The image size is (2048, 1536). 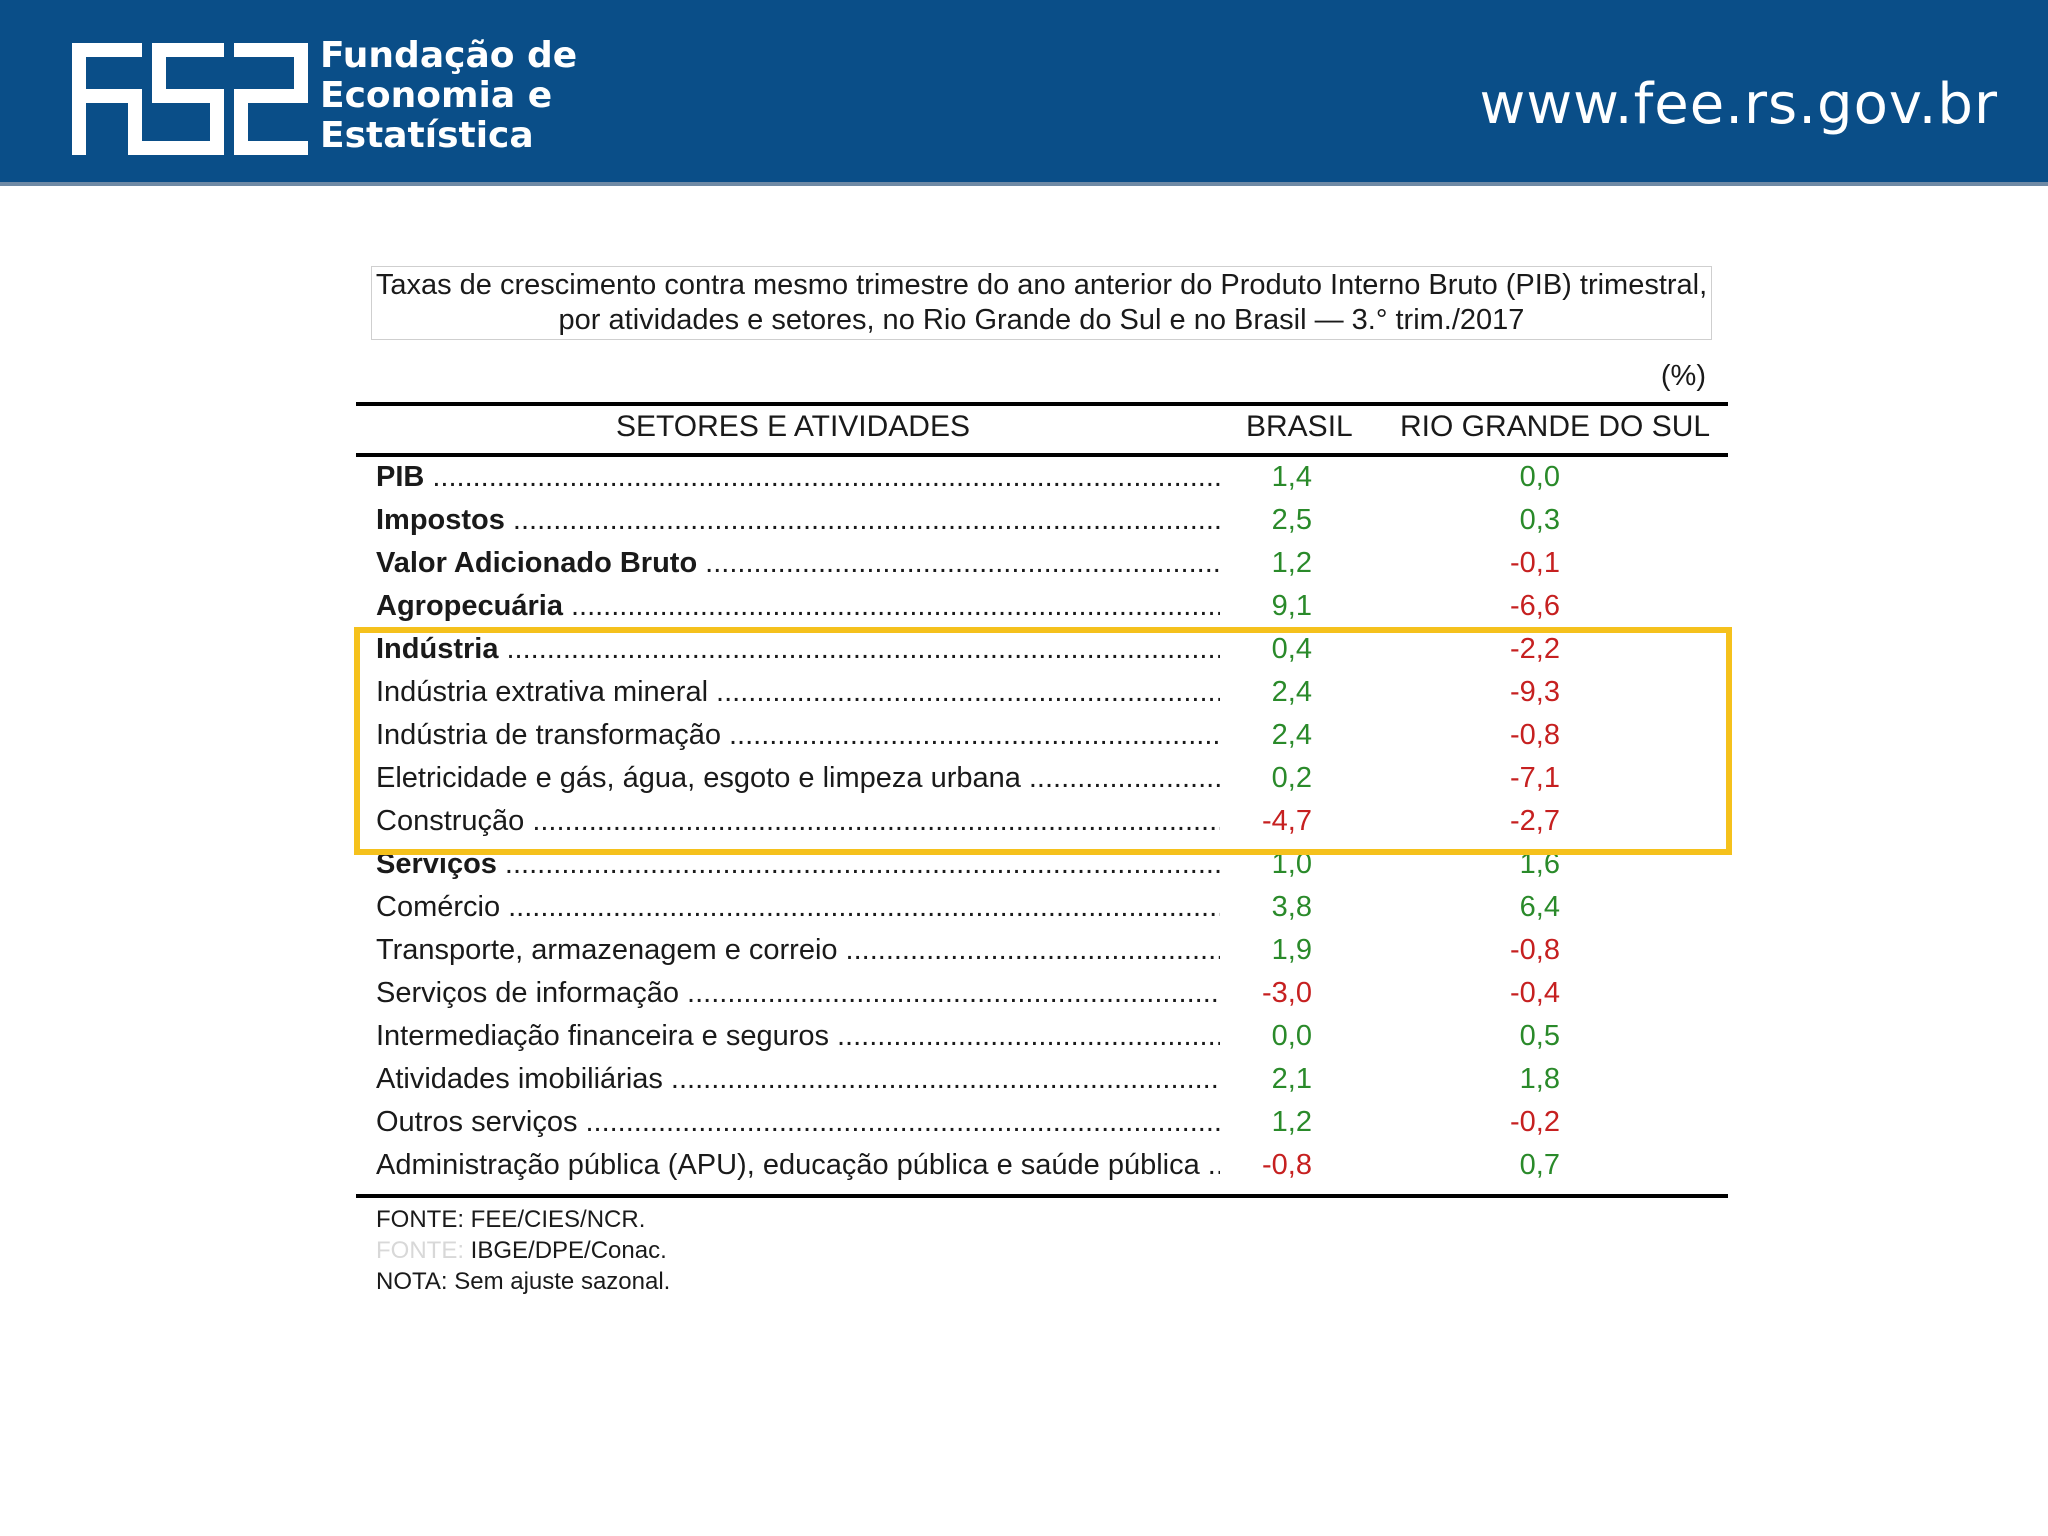 I want to click on row-label-cell: Construção, so click(x=798, y=821).